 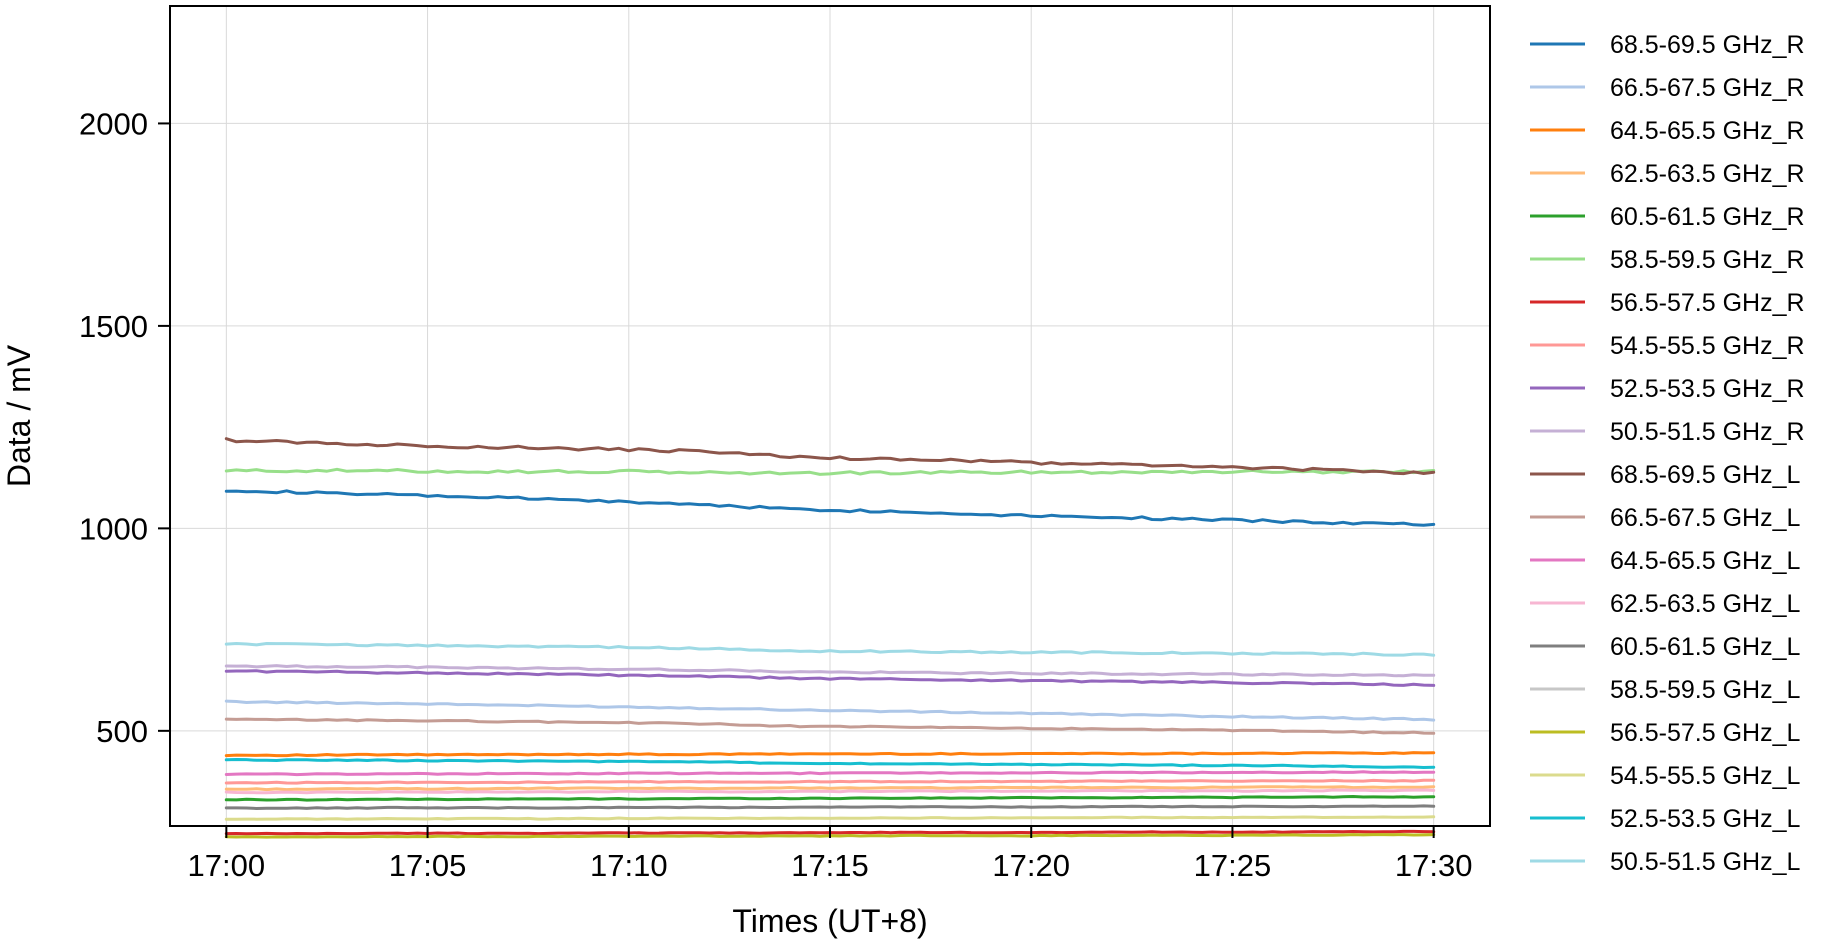 What do you see at coordinates (113, 123) in the screenshot?
I see `y-tick-label: 2000` at bounding box center [113, 123].